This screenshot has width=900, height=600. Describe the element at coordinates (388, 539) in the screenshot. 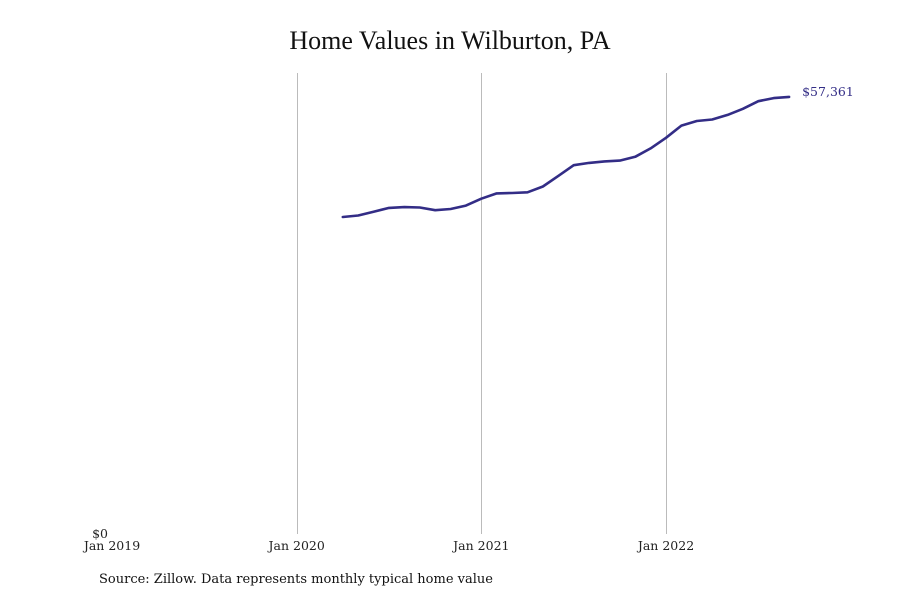

I see `axis-tick-labels: Jan 2019 Jan 2020 Jan 2021 Jan 2022 $0` at that location.